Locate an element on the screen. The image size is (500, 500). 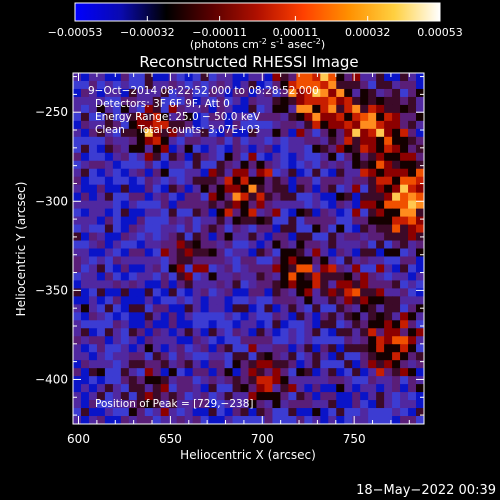
annotation-time-range: 9−Oct−2014 08:22:52.000 to 08:28:52.000 is located at coordinates (203, 91).